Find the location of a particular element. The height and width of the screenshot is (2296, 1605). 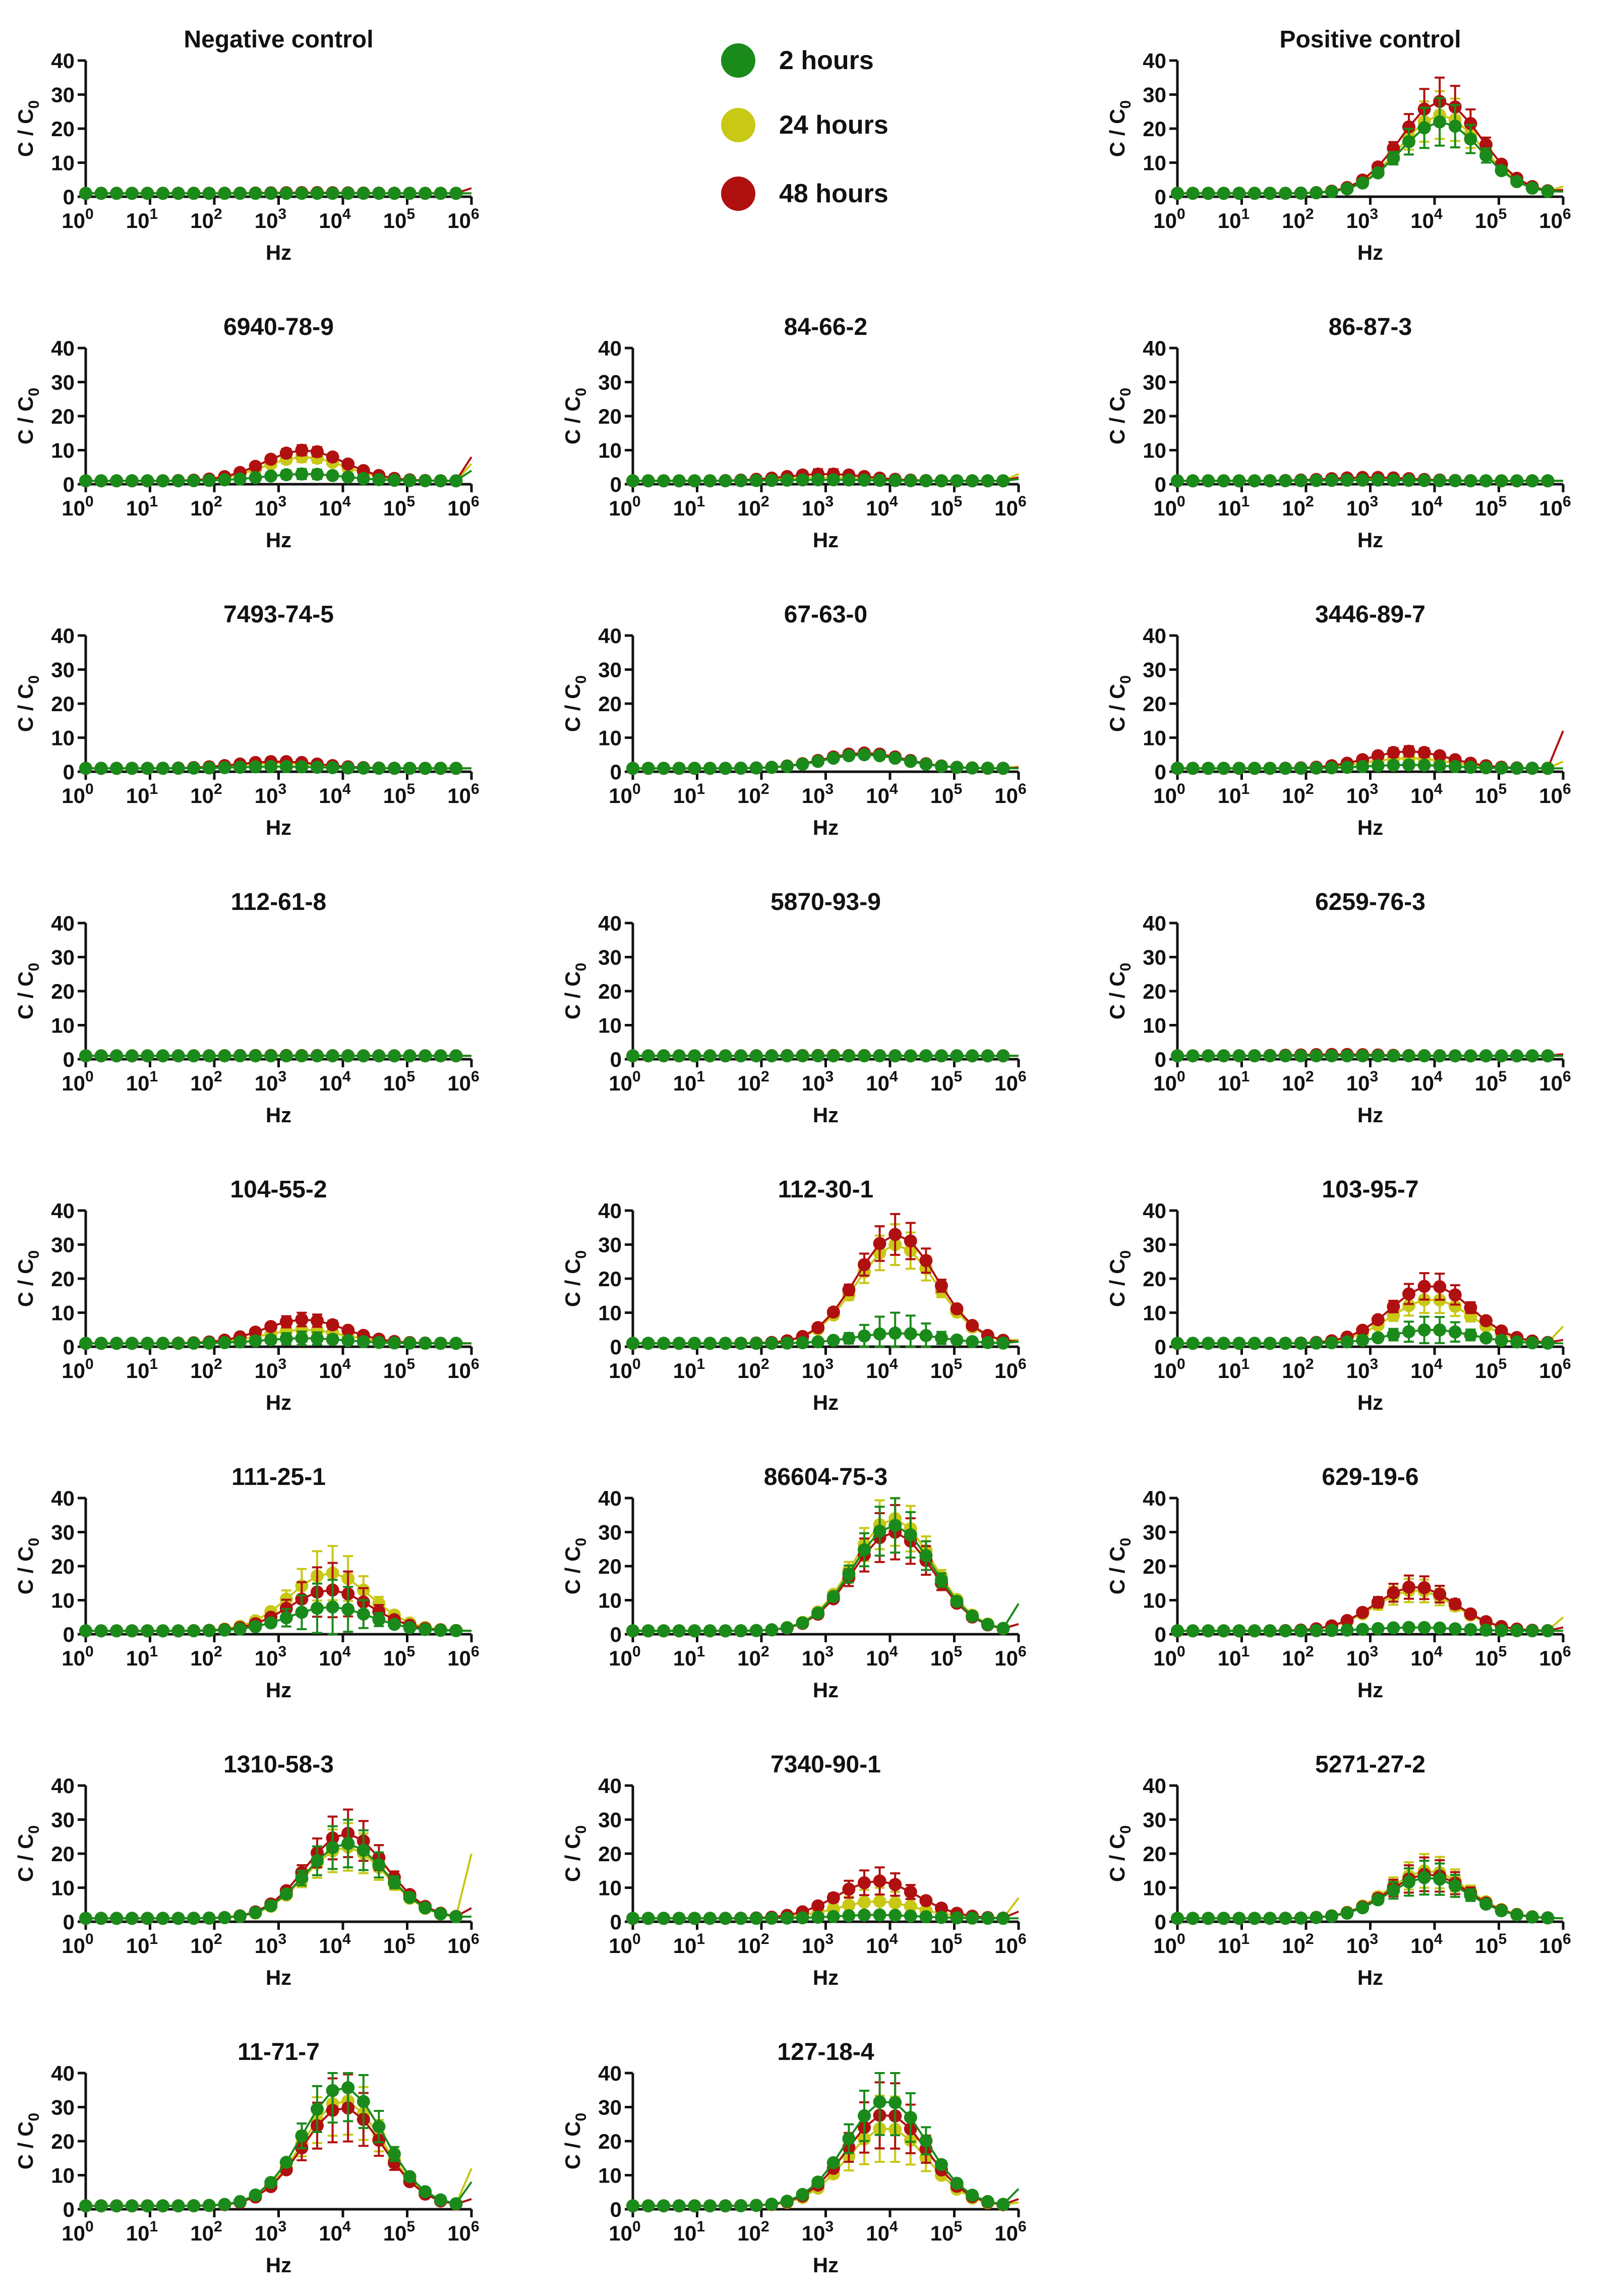

legend-label-48h: 48 hours is located at coordinates (834, 193).